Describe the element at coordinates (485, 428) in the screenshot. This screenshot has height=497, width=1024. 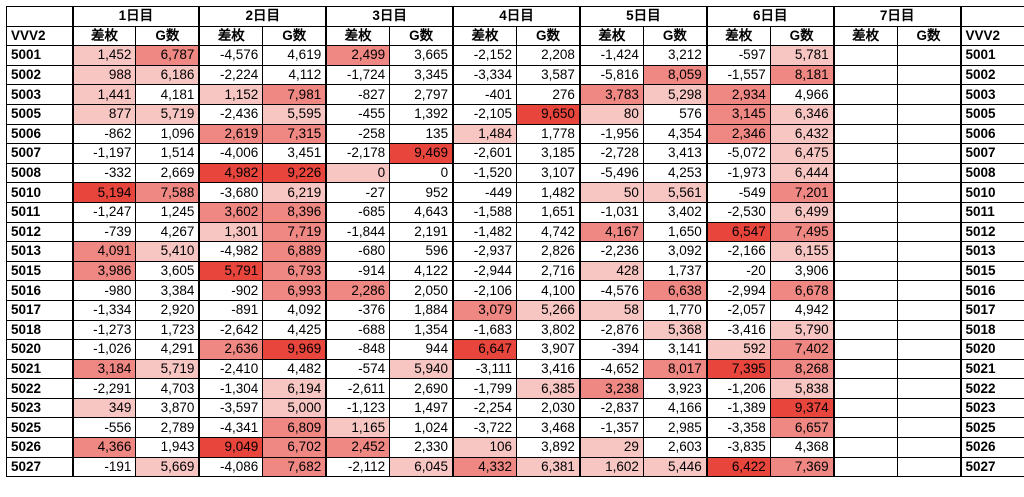
I see `diff-cell: -3,722` at that location.